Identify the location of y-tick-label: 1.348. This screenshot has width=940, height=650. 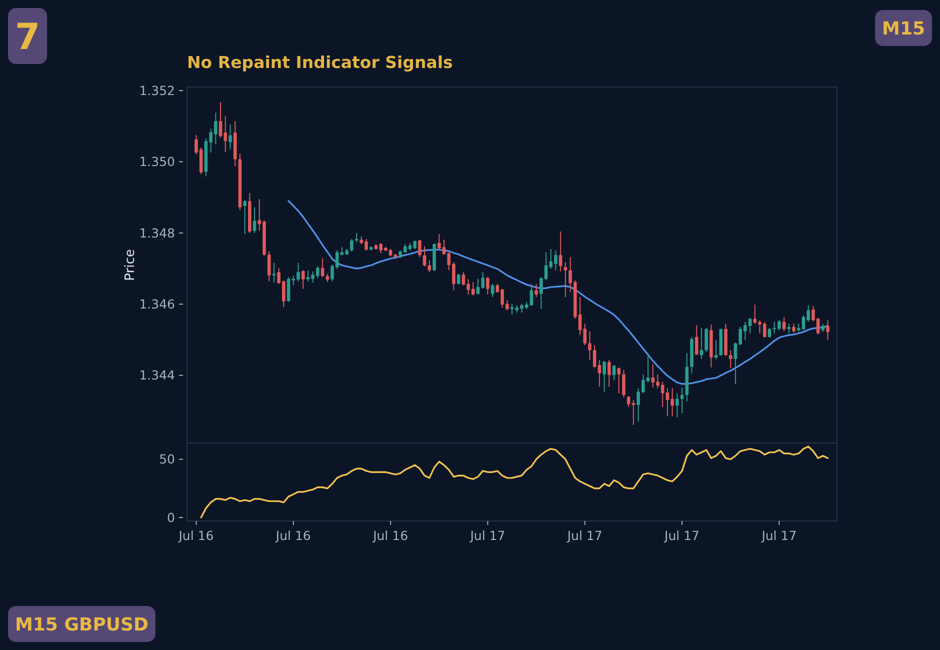
(157, 232).